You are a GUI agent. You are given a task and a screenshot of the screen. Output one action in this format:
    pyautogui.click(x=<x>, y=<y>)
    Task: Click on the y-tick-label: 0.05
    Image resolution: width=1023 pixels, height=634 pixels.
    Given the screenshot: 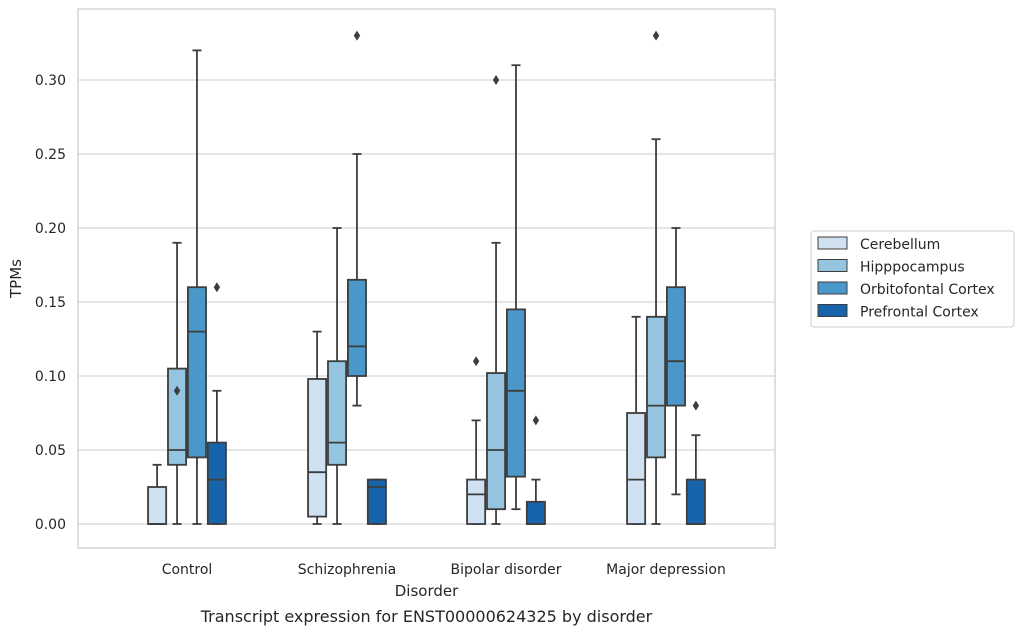 What is the action you would take?
    pyautogui.click(x=50, y=451)
    